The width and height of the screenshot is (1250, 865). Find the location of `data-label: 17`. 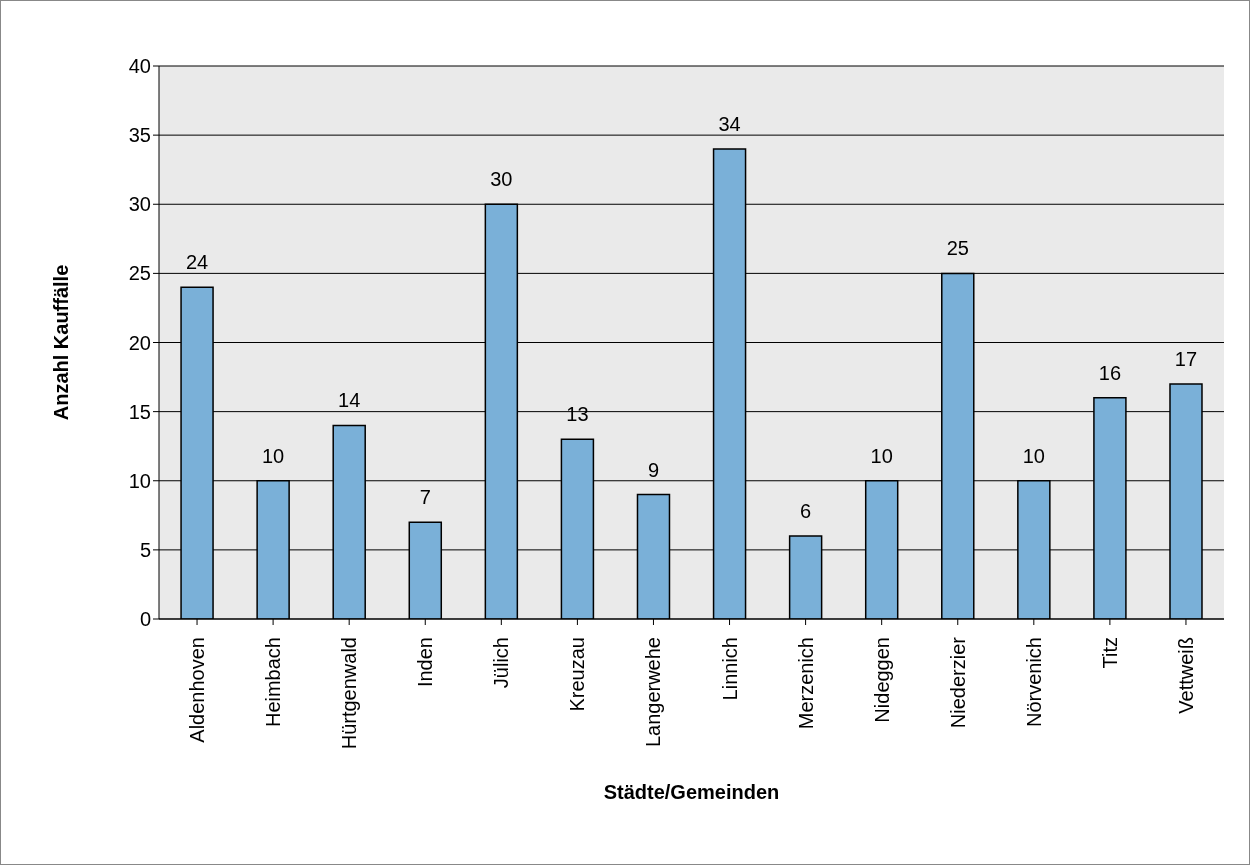

data-label: 17 is located at coordinates (1186, 358).